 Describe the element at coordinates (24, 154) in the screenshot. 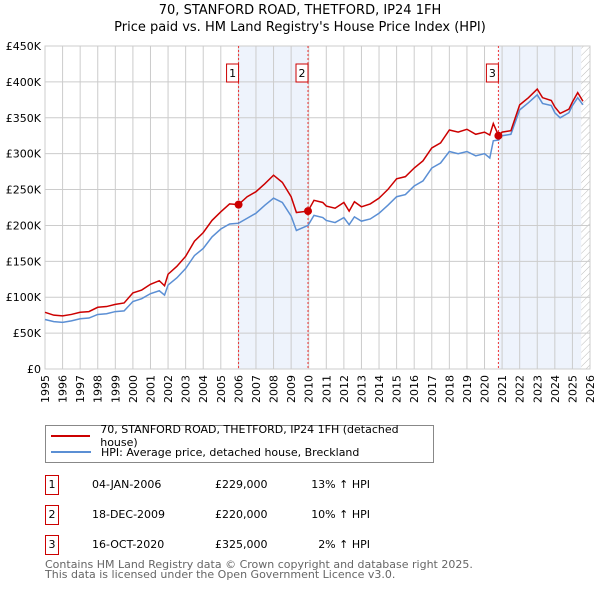

I see `y-tick-label: £300K` at that location.